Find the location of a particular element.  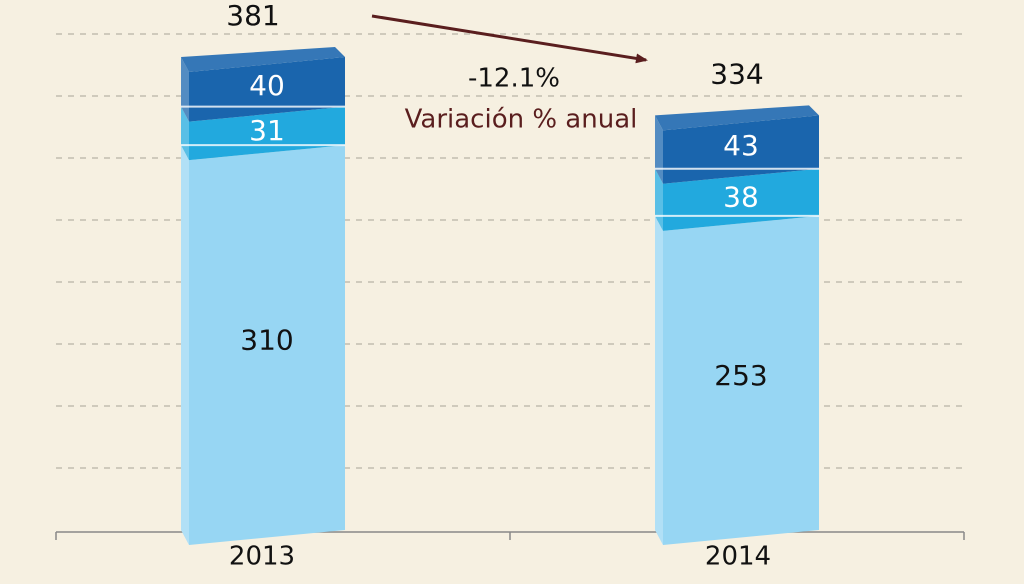

segment-label-2013-2: 31 is located at coordinates (267, 130).